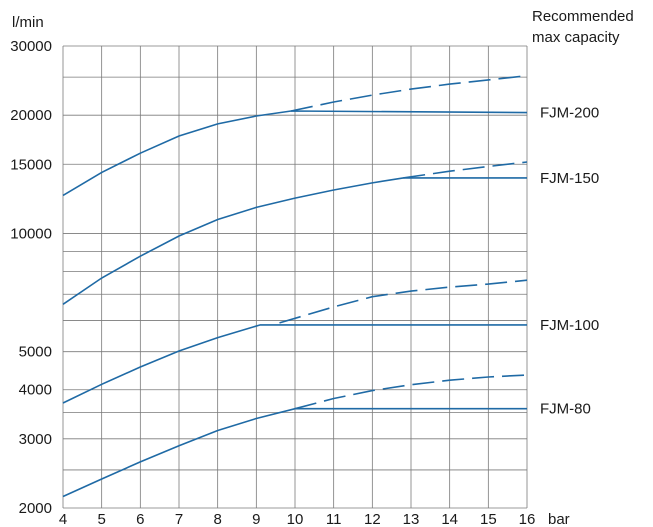 The height and width of the screenshot is (527, 653). I want to click on series-label-fjm-100: FJM-100, so click(569, 325).